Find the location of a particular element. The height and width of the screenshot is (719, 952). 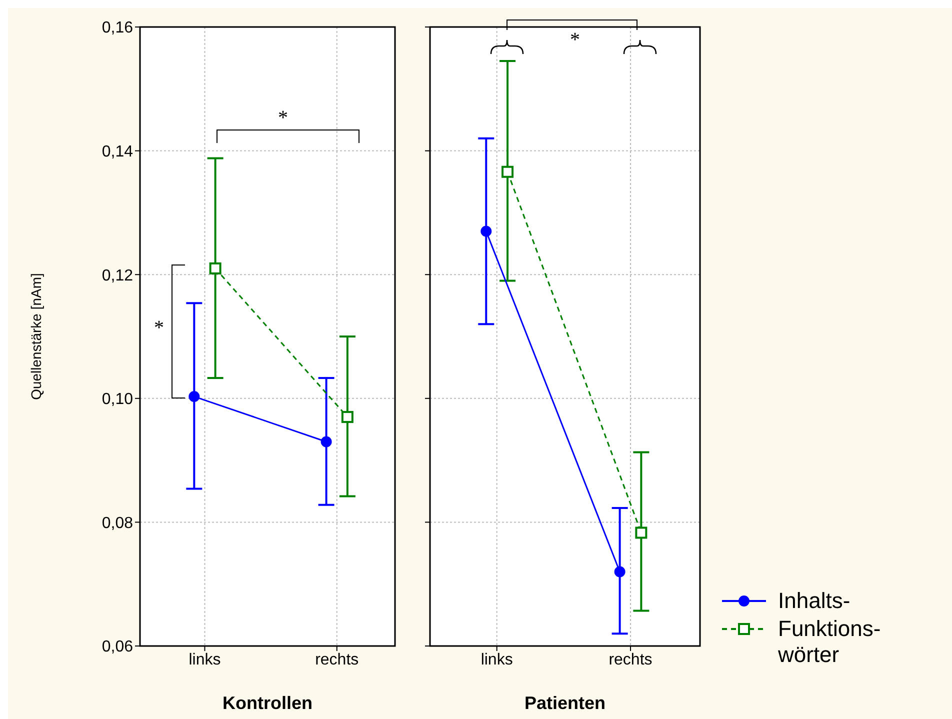

y-axis-title: Quellenstärke [nAm] is located at coordinates (36, 336).